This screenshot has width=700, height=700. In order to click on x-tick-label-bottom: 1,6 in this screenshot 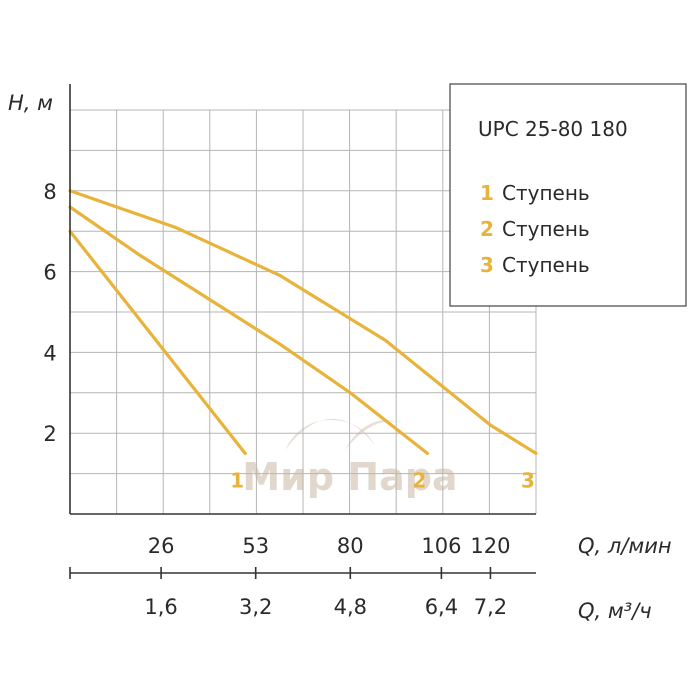, I will do `click(160, 607)`.